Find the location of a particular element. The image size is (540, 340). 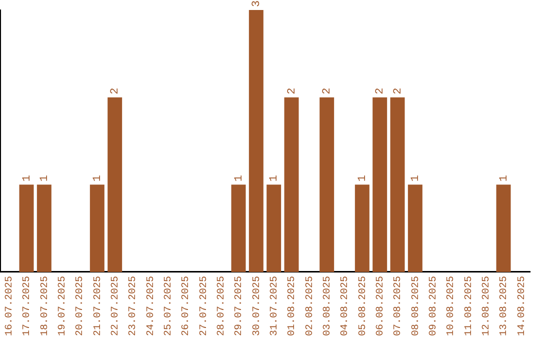

x-tick-label: 03.08.2025 is located at coordinates (328, 306).